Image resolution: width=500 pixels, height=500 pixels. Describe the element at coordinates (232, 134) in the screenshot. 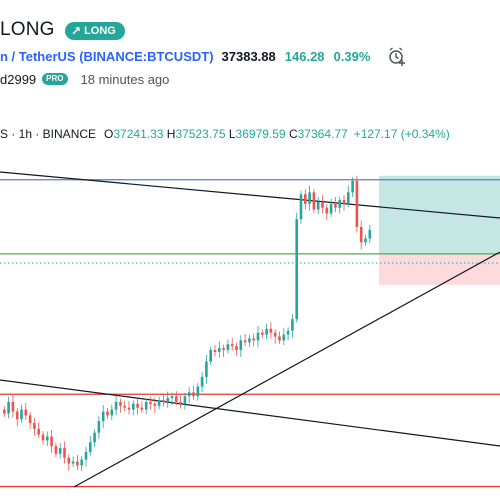

I see `legend-low-label: L` at that location.